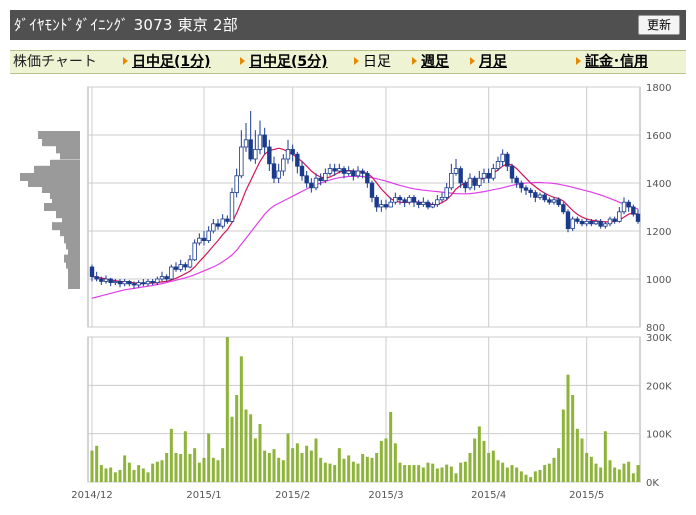  I want to click on nav-margin-credit: 証金･信用, so click(612, 62).